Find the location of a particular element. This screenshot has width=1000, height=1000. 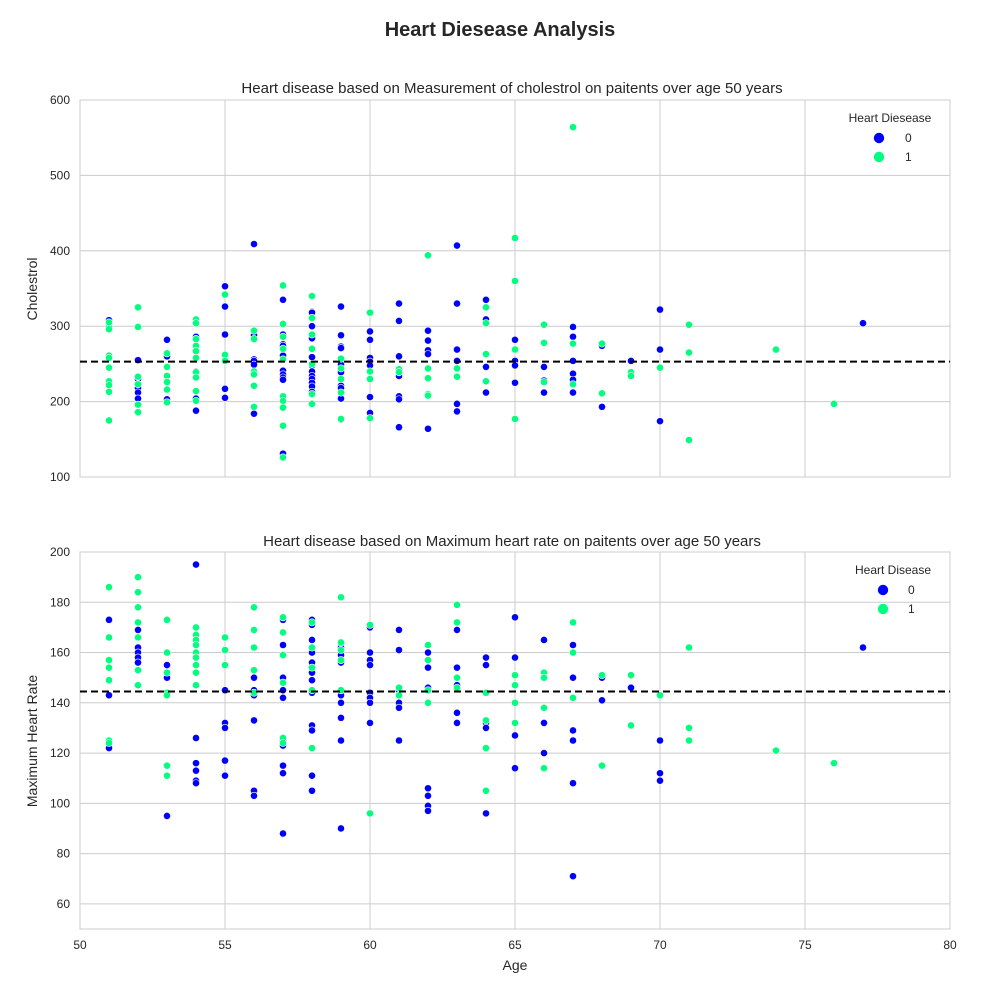

y-tick-label: 300 is located at coordinates (60, 326).